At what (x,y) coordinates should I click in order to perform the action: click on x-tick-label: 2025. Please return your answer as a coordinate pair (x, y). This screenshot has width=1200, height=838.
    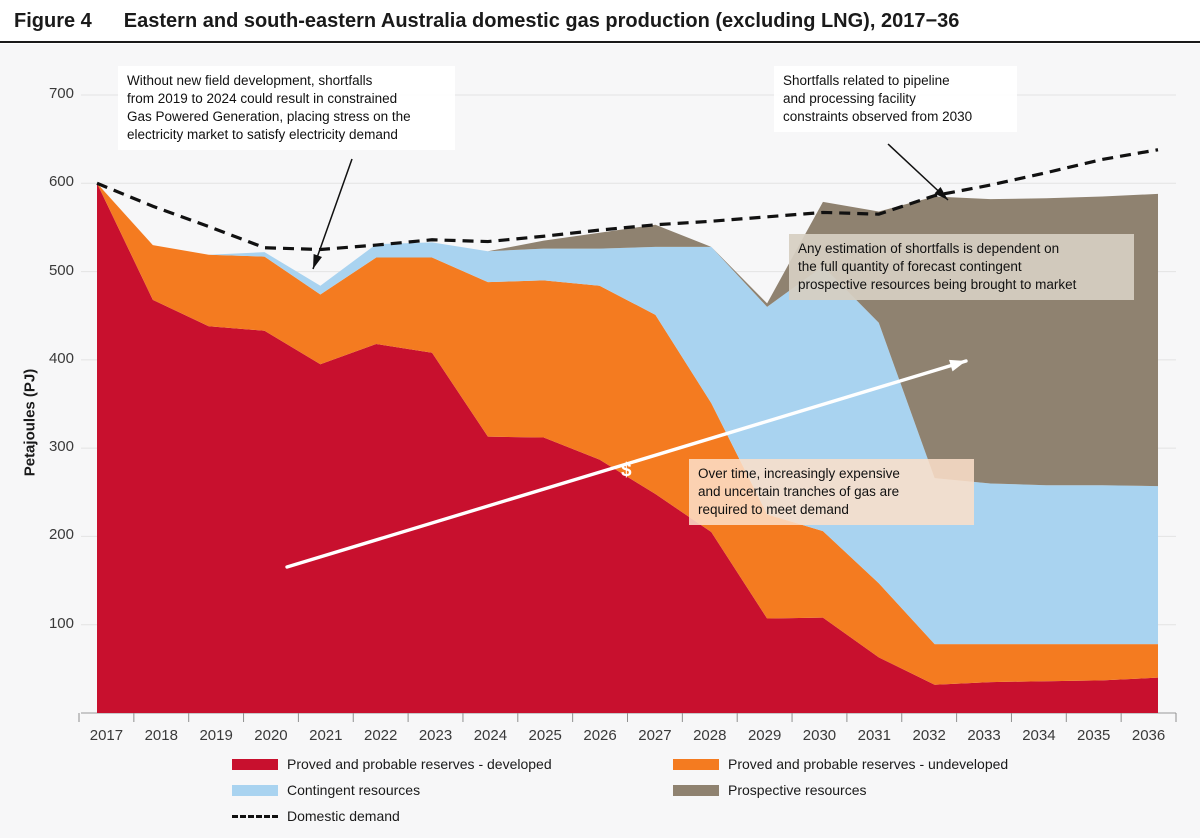
    Looking at the image, I should click on (545, 735).